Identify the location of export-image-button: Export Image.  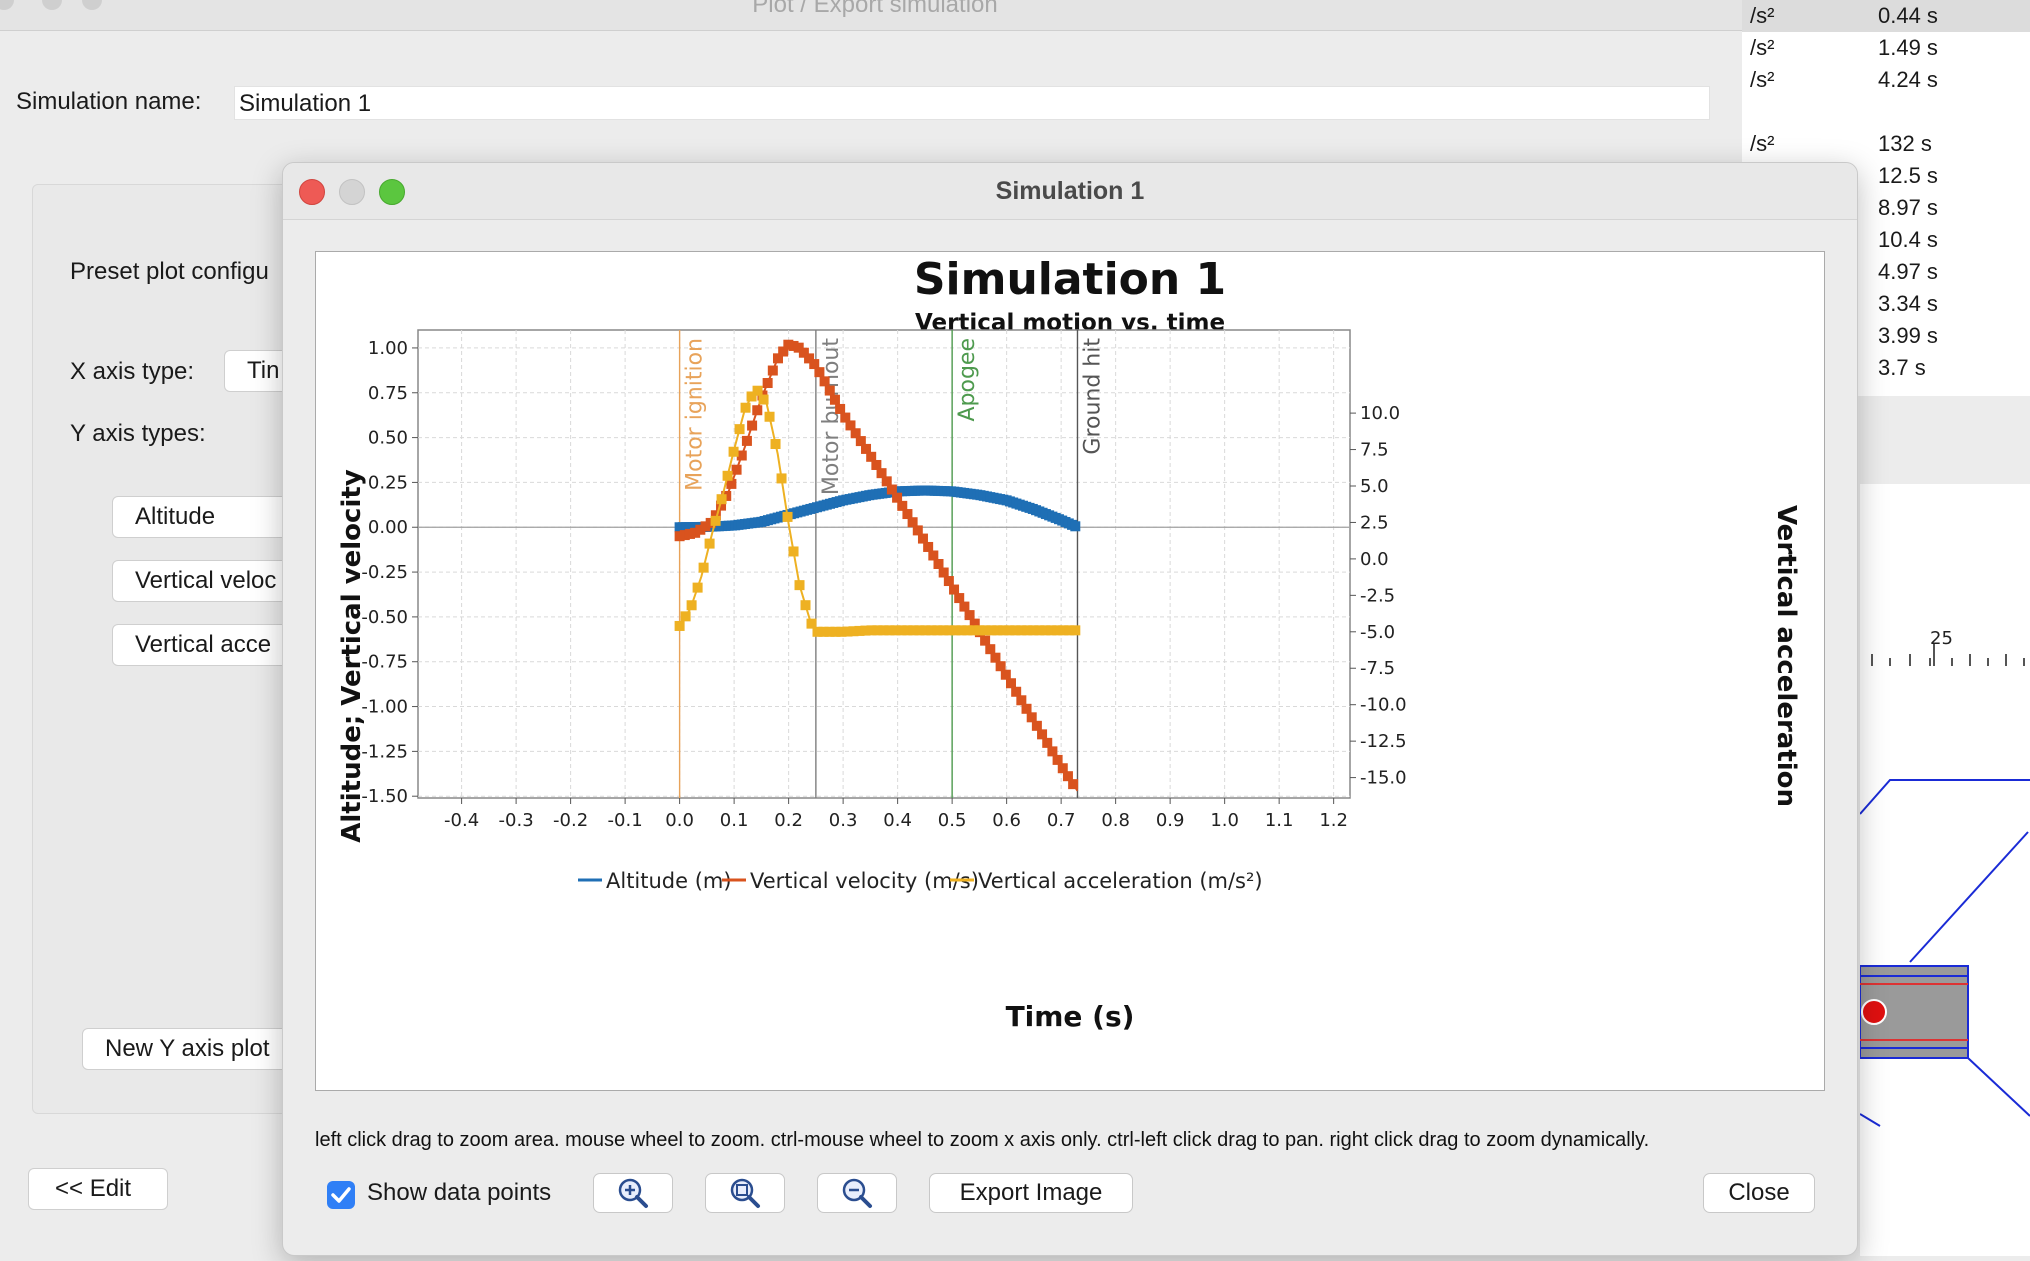
(1031, 1193).